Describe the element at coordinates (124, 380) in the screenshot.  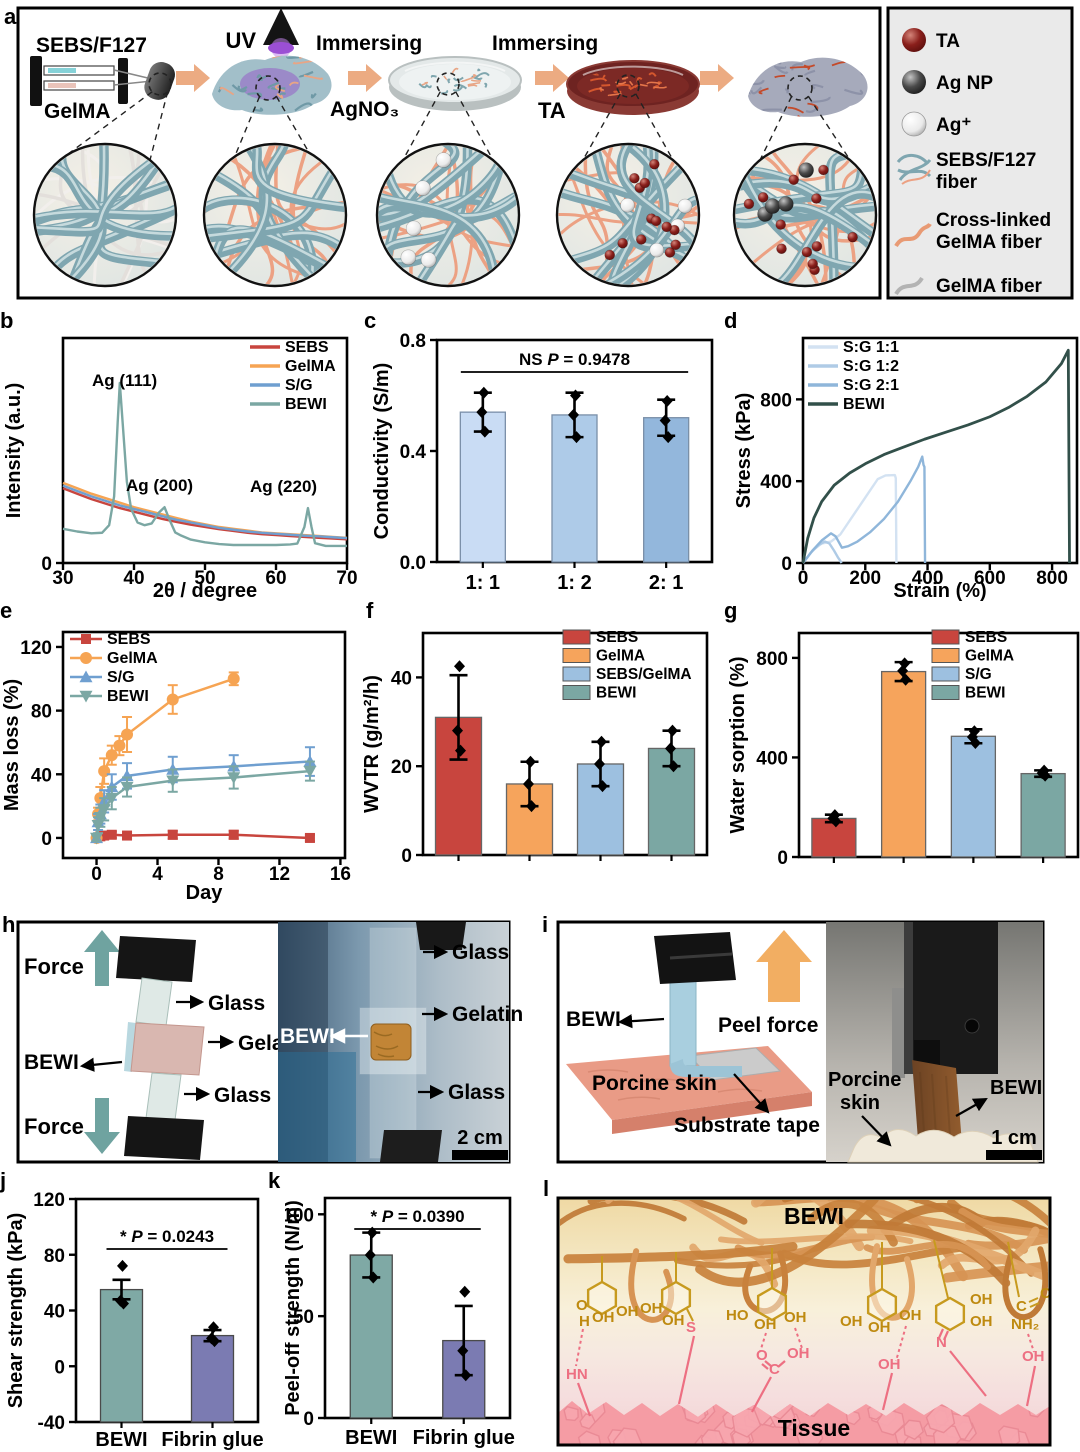
I see `svg-text: Ag (111)` at that location.